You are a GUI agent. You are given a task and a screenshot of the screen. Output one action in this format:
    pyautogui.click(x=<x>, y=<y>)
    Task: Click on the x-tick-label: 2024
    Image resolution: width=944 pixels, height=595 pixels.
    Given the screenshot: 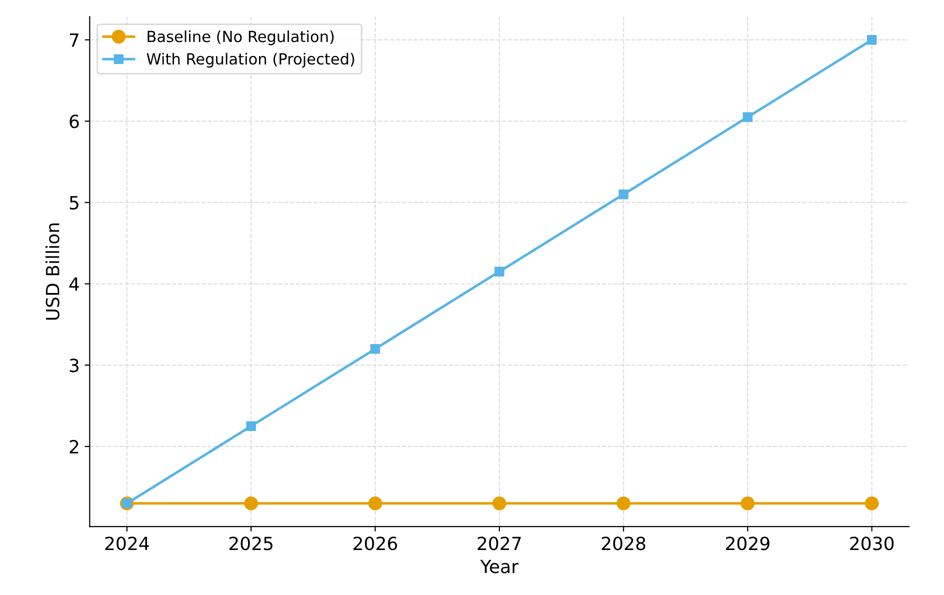 What is the action you would take?
    pyautogui.click(x=127, y=543)
    